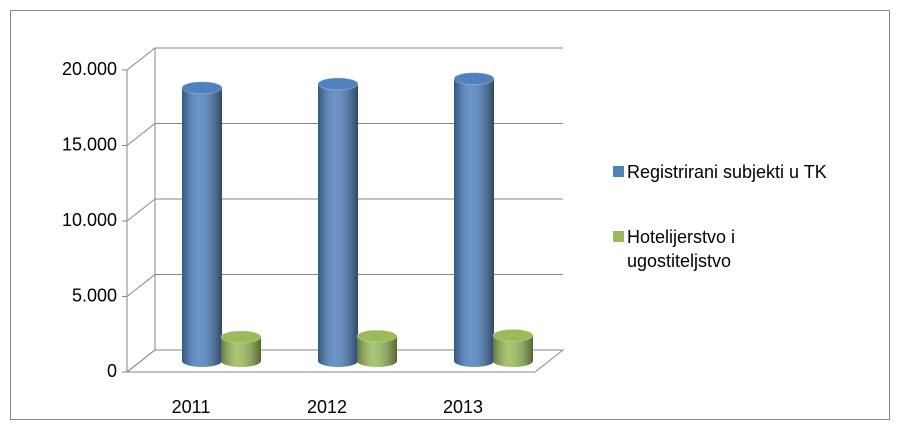 This screenshot has width=901, height=432. I want to click on y-tick-label: 5.000, so click(94, 295).